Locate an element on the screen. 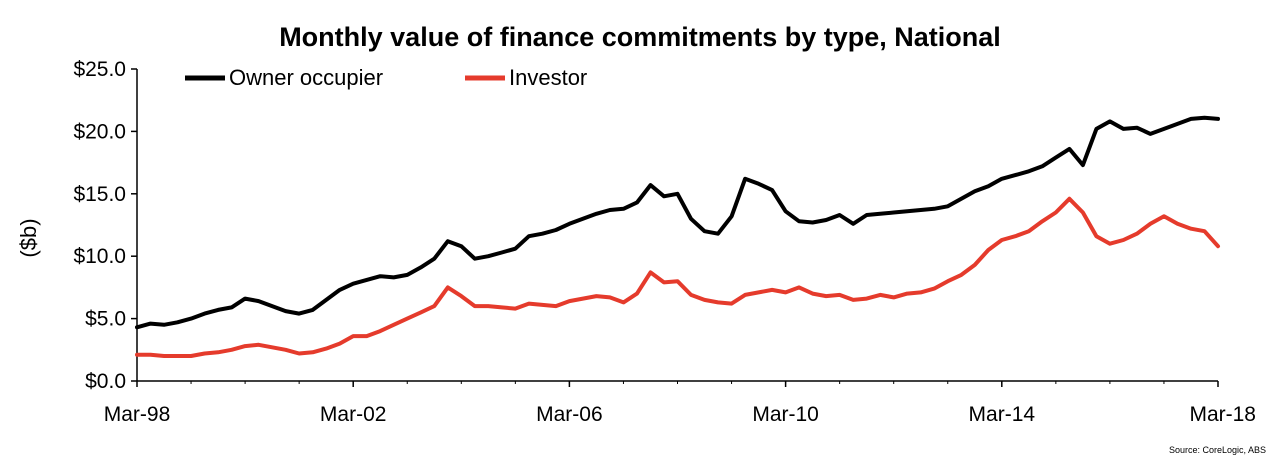 This screenshot has height=476, width=1281. y-tick-label: $15.0 is located at coordinates (99, 194).